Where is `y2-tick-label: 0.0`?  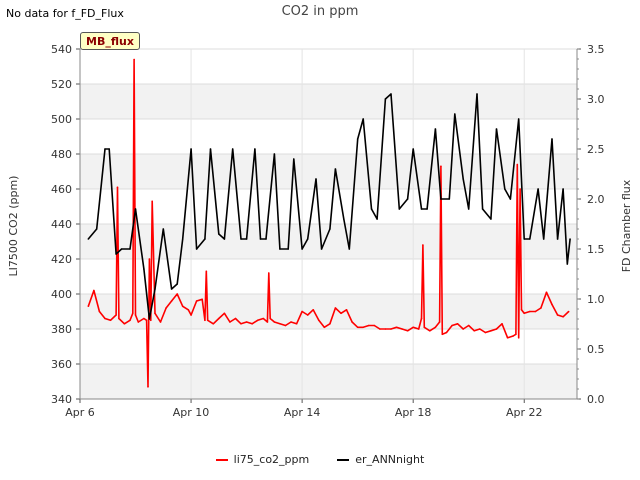 y2-tick-label: 0.0 is located at coordinates (596, 399).